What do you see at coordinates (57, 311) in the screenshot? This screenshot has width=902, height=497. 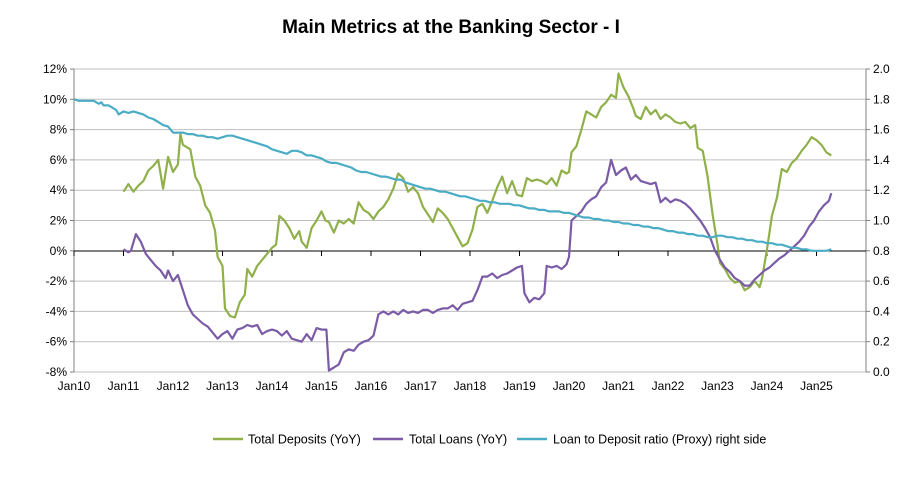 I see `left-tick-label: -4%` at bounding box center [57, 311].